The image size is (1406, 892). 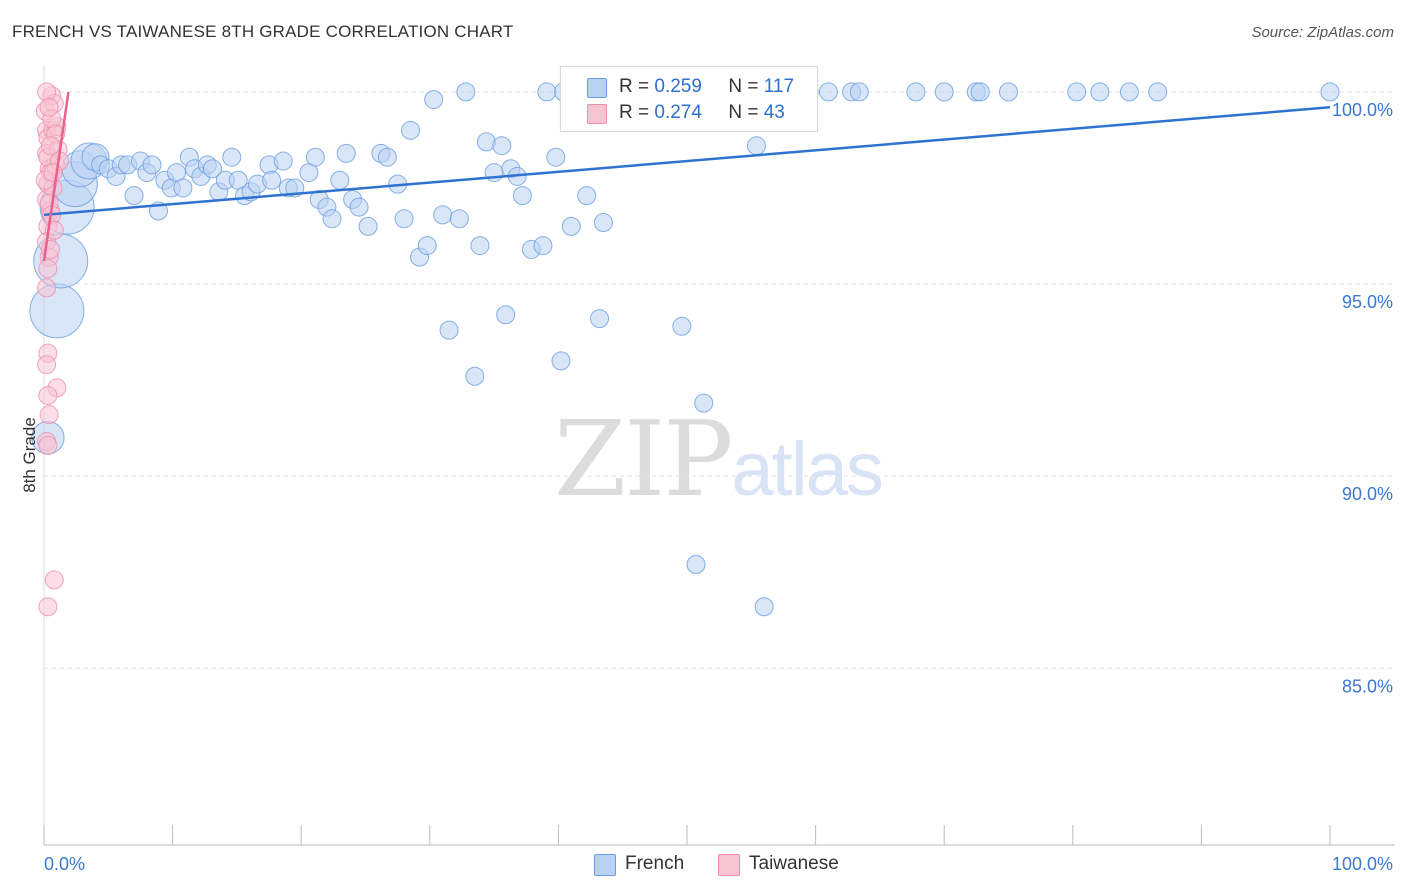 What do you see at coordinates (1362, 110) in the screenshot?
I see `y-tick-label: 100.0%` at bounding box center [1362, 110].